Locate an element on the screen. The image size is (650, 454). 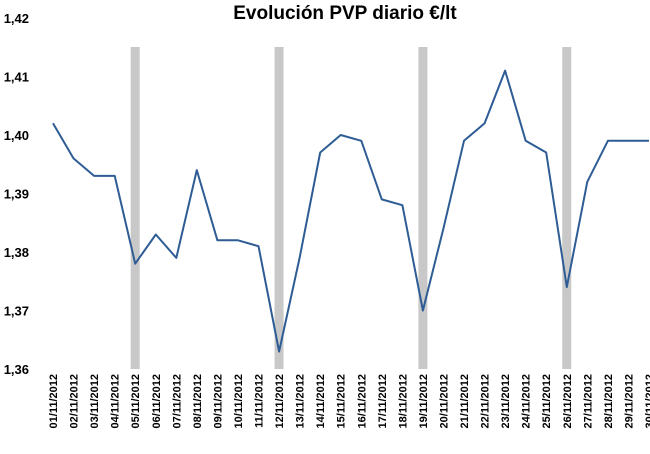
x-tick-label: 20/11/2012 is located at coordinates (444, 401).